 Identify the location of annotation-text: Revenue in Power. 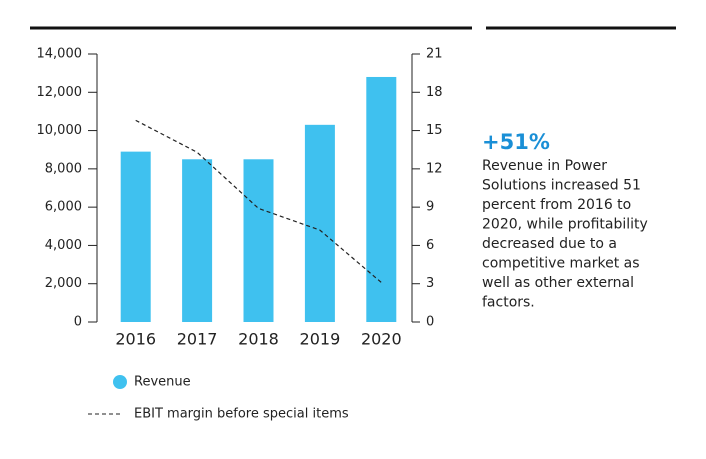
(544, 166).